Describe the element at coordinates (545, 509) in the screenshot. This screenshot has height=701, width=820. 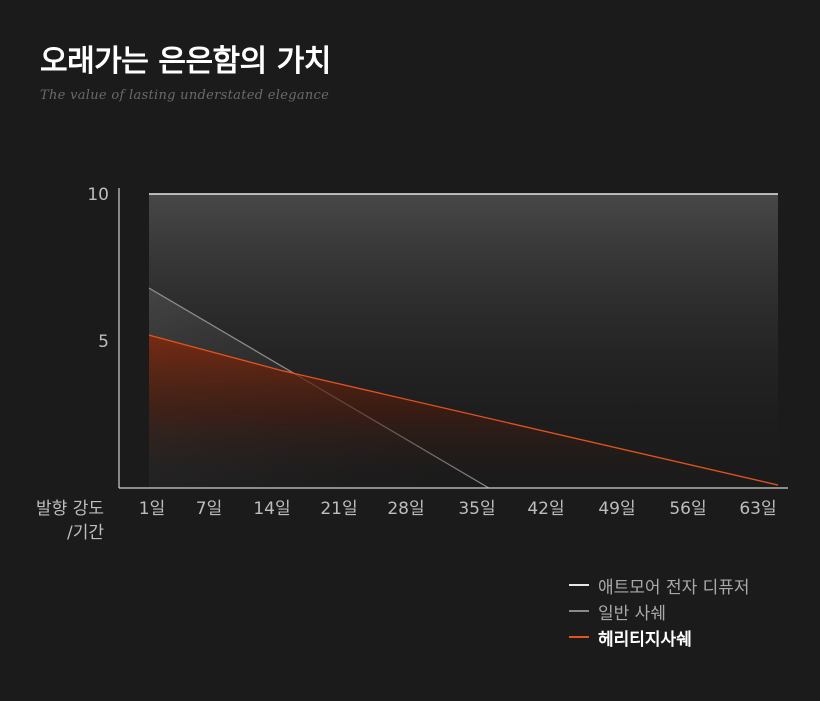
I see `x-tick-label: 42일` at that location.